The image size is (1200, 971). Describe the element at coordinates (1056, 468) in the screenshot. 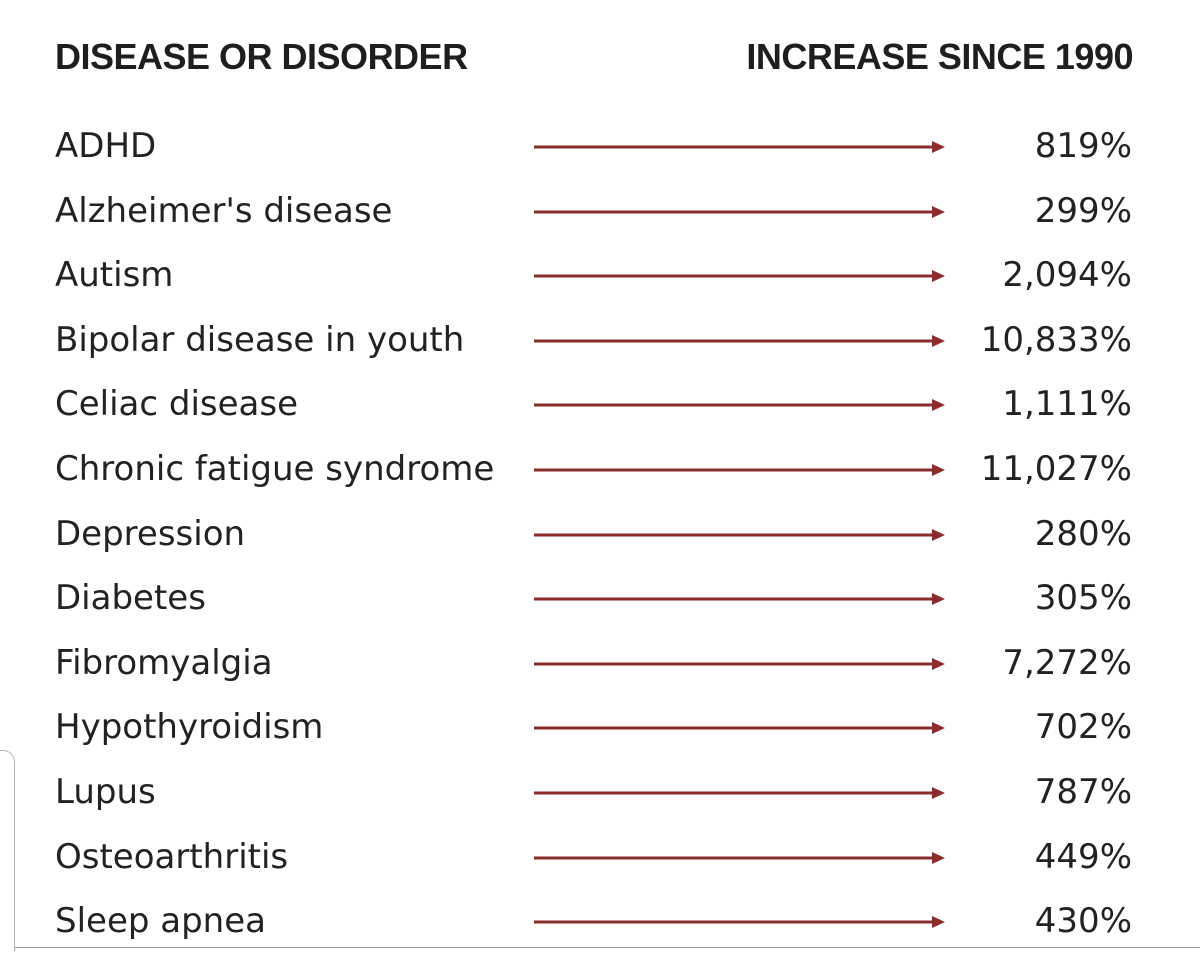

I see `increase-value: 11,027%` at that location.